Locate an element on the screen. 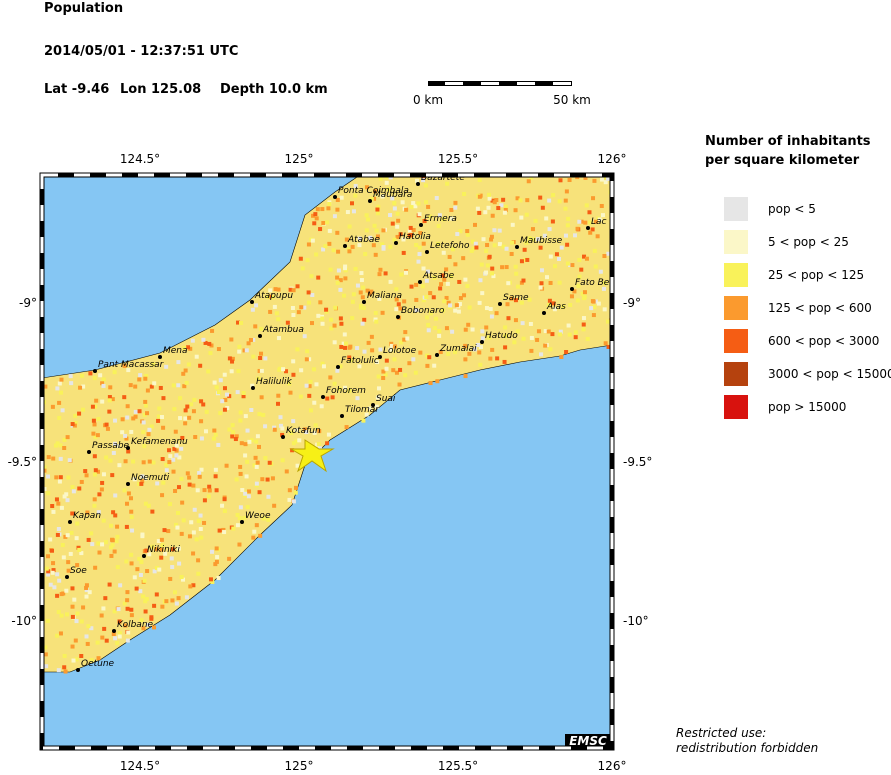 This screenshot has width=891, height=775. legend-title: Number of inhabitants is located at coordinates (788, 141).